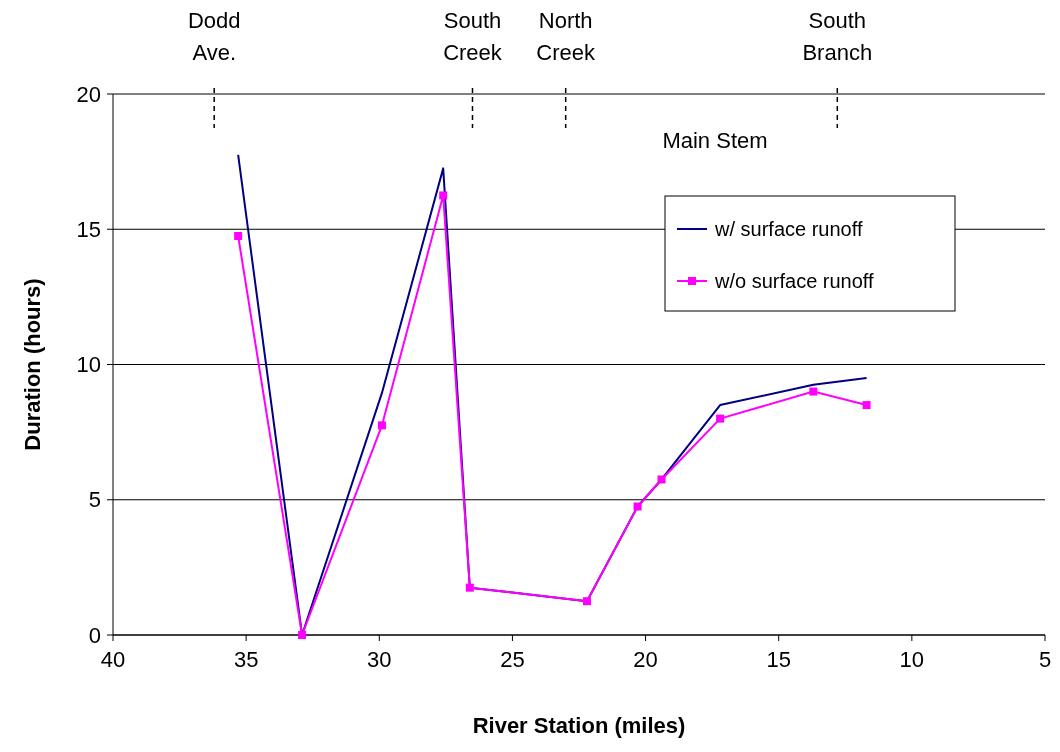  I want to click on ref-line-label: South Creek, so click(473, 36).